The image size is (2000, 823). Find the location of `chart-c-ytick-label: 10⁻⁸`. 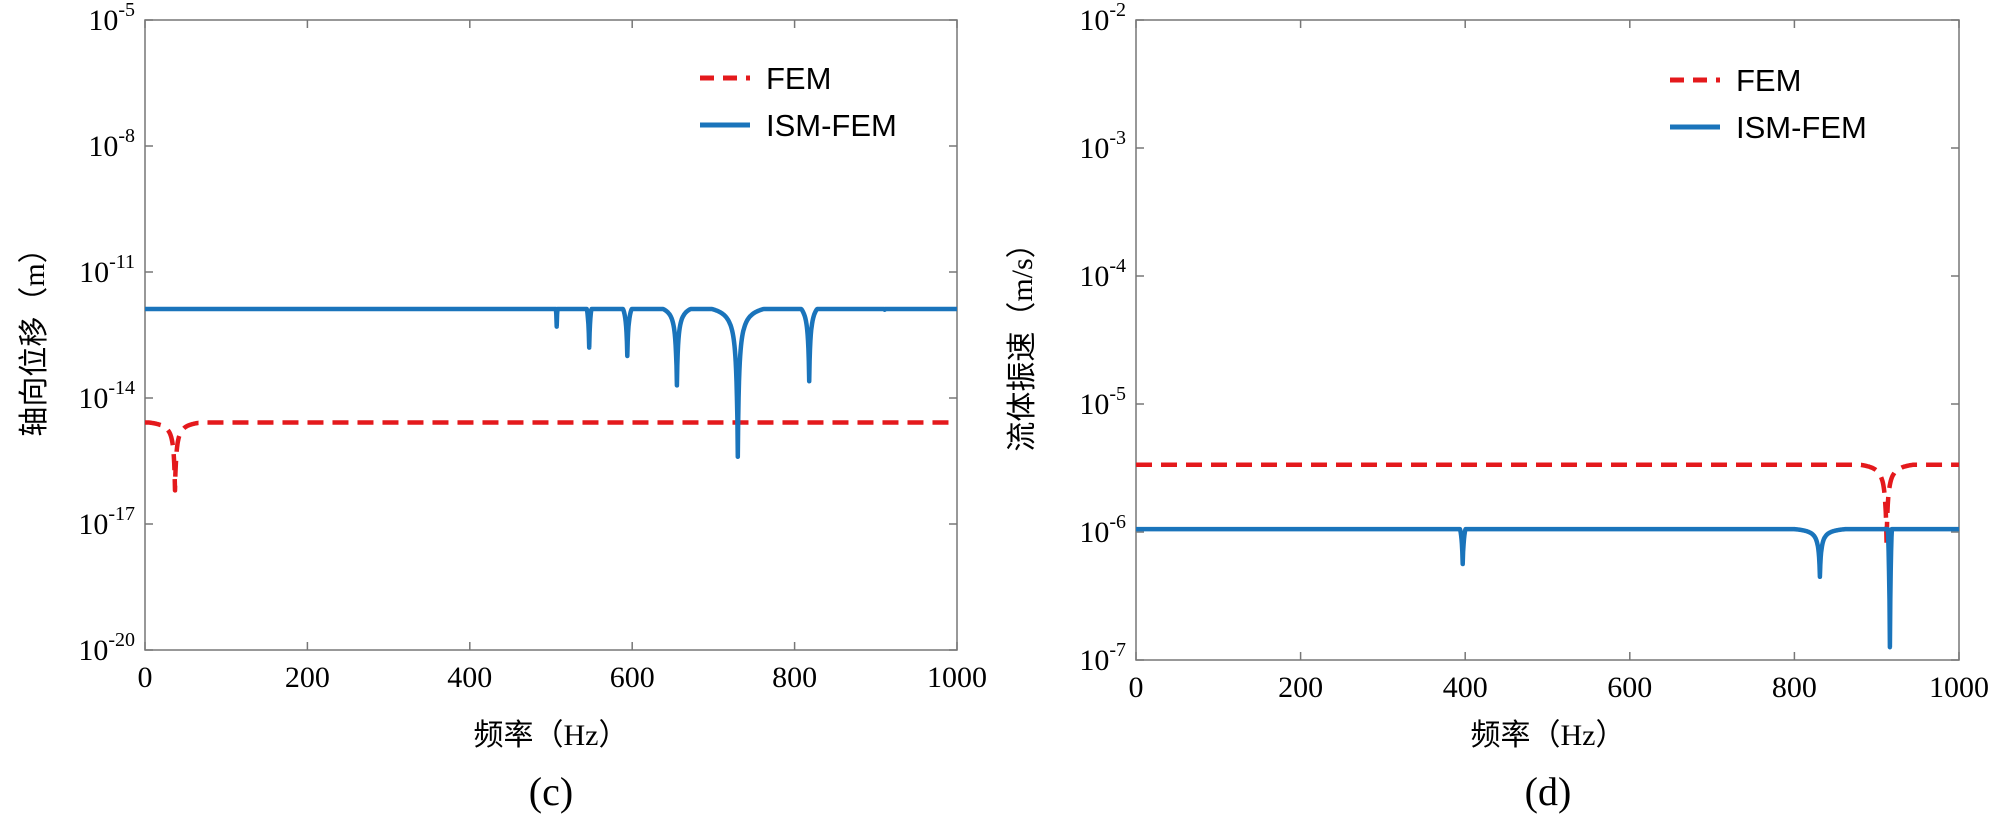

chart-c-ytick-label: 10⁻⁸ is located at coordinates (111, 144).